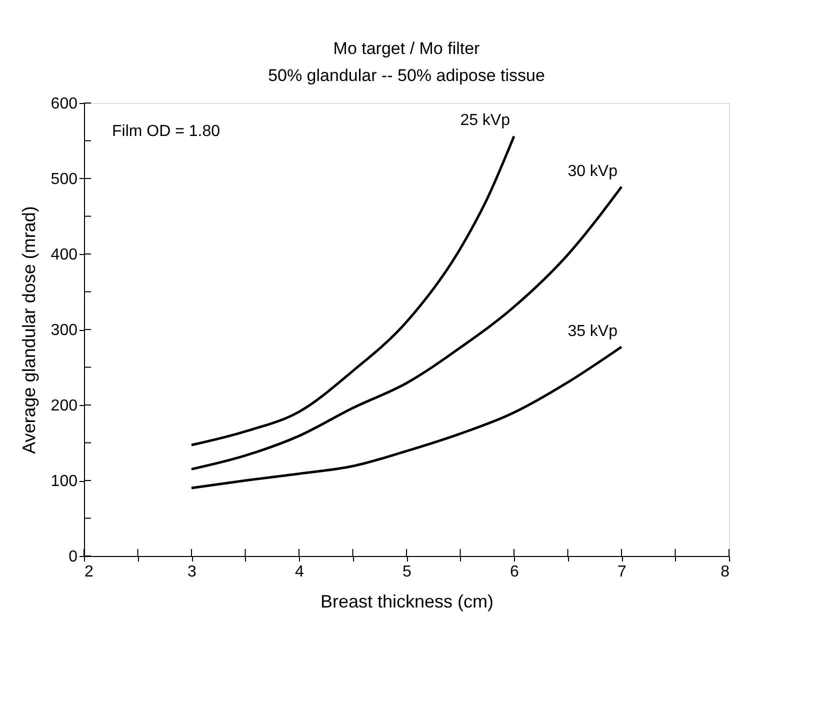  I want to click on y-tick-label: 0, so click(73, 557).